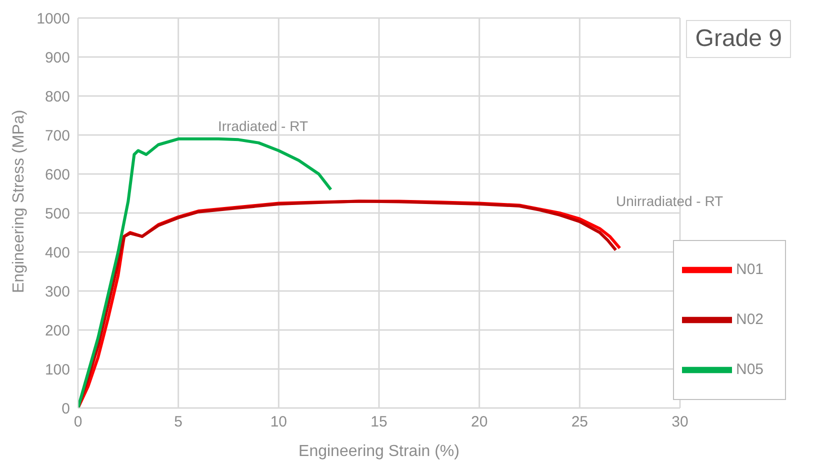 The image size is (819, 473). I want to click on y-tick-label: 400, so click(57, 253).